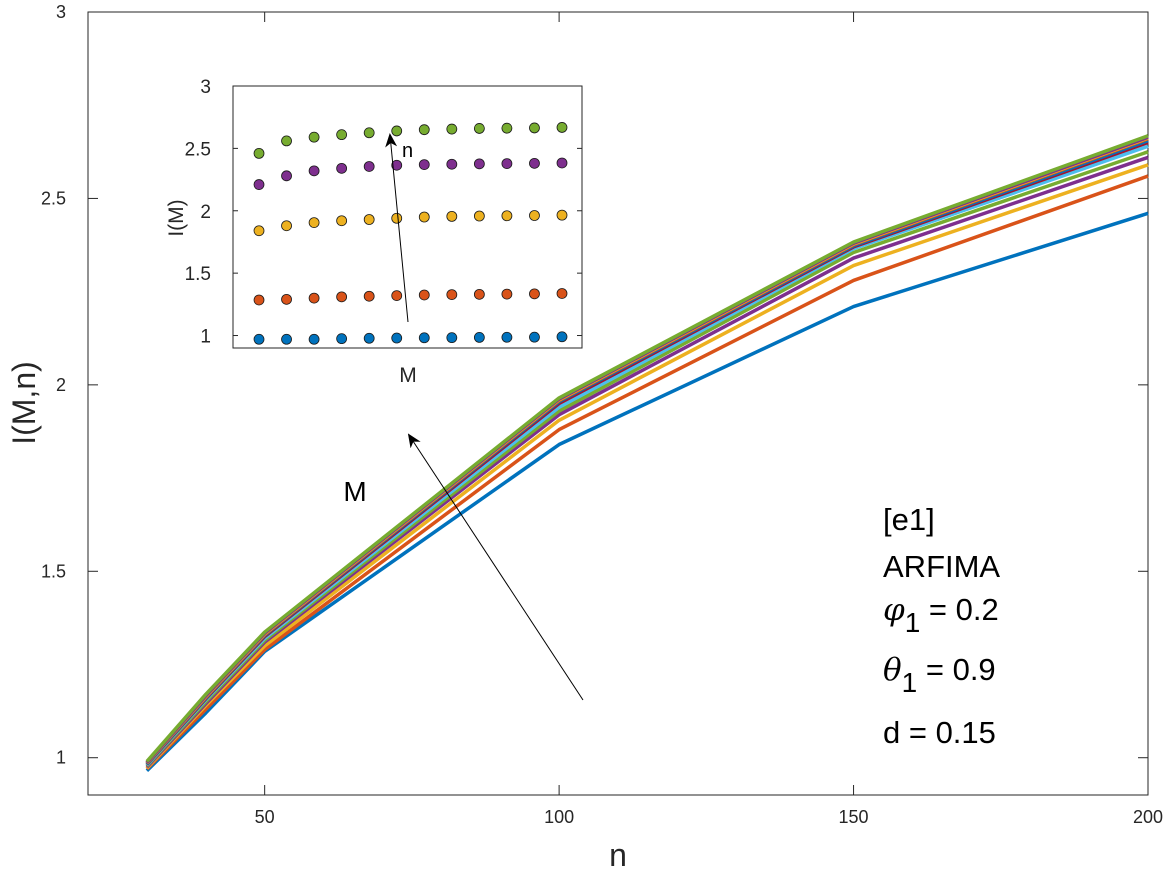 The image size is (1167, 875). I want to click on param-model: ARFIMA, so click(941, 566).